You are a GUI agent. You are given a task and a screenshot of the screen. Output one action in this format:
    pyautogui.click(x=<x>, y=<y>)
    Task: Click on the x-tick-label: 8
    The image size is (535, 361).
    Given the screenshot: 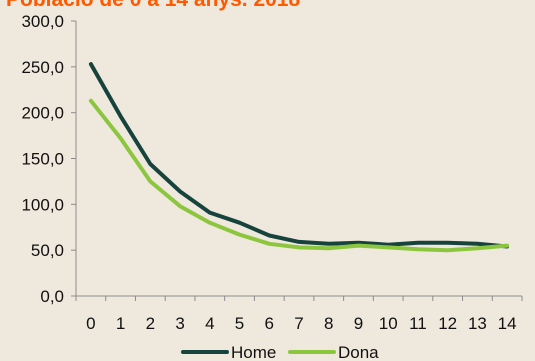 What is the action you would take?
    pyautogui.click(x=328, y=323)
    